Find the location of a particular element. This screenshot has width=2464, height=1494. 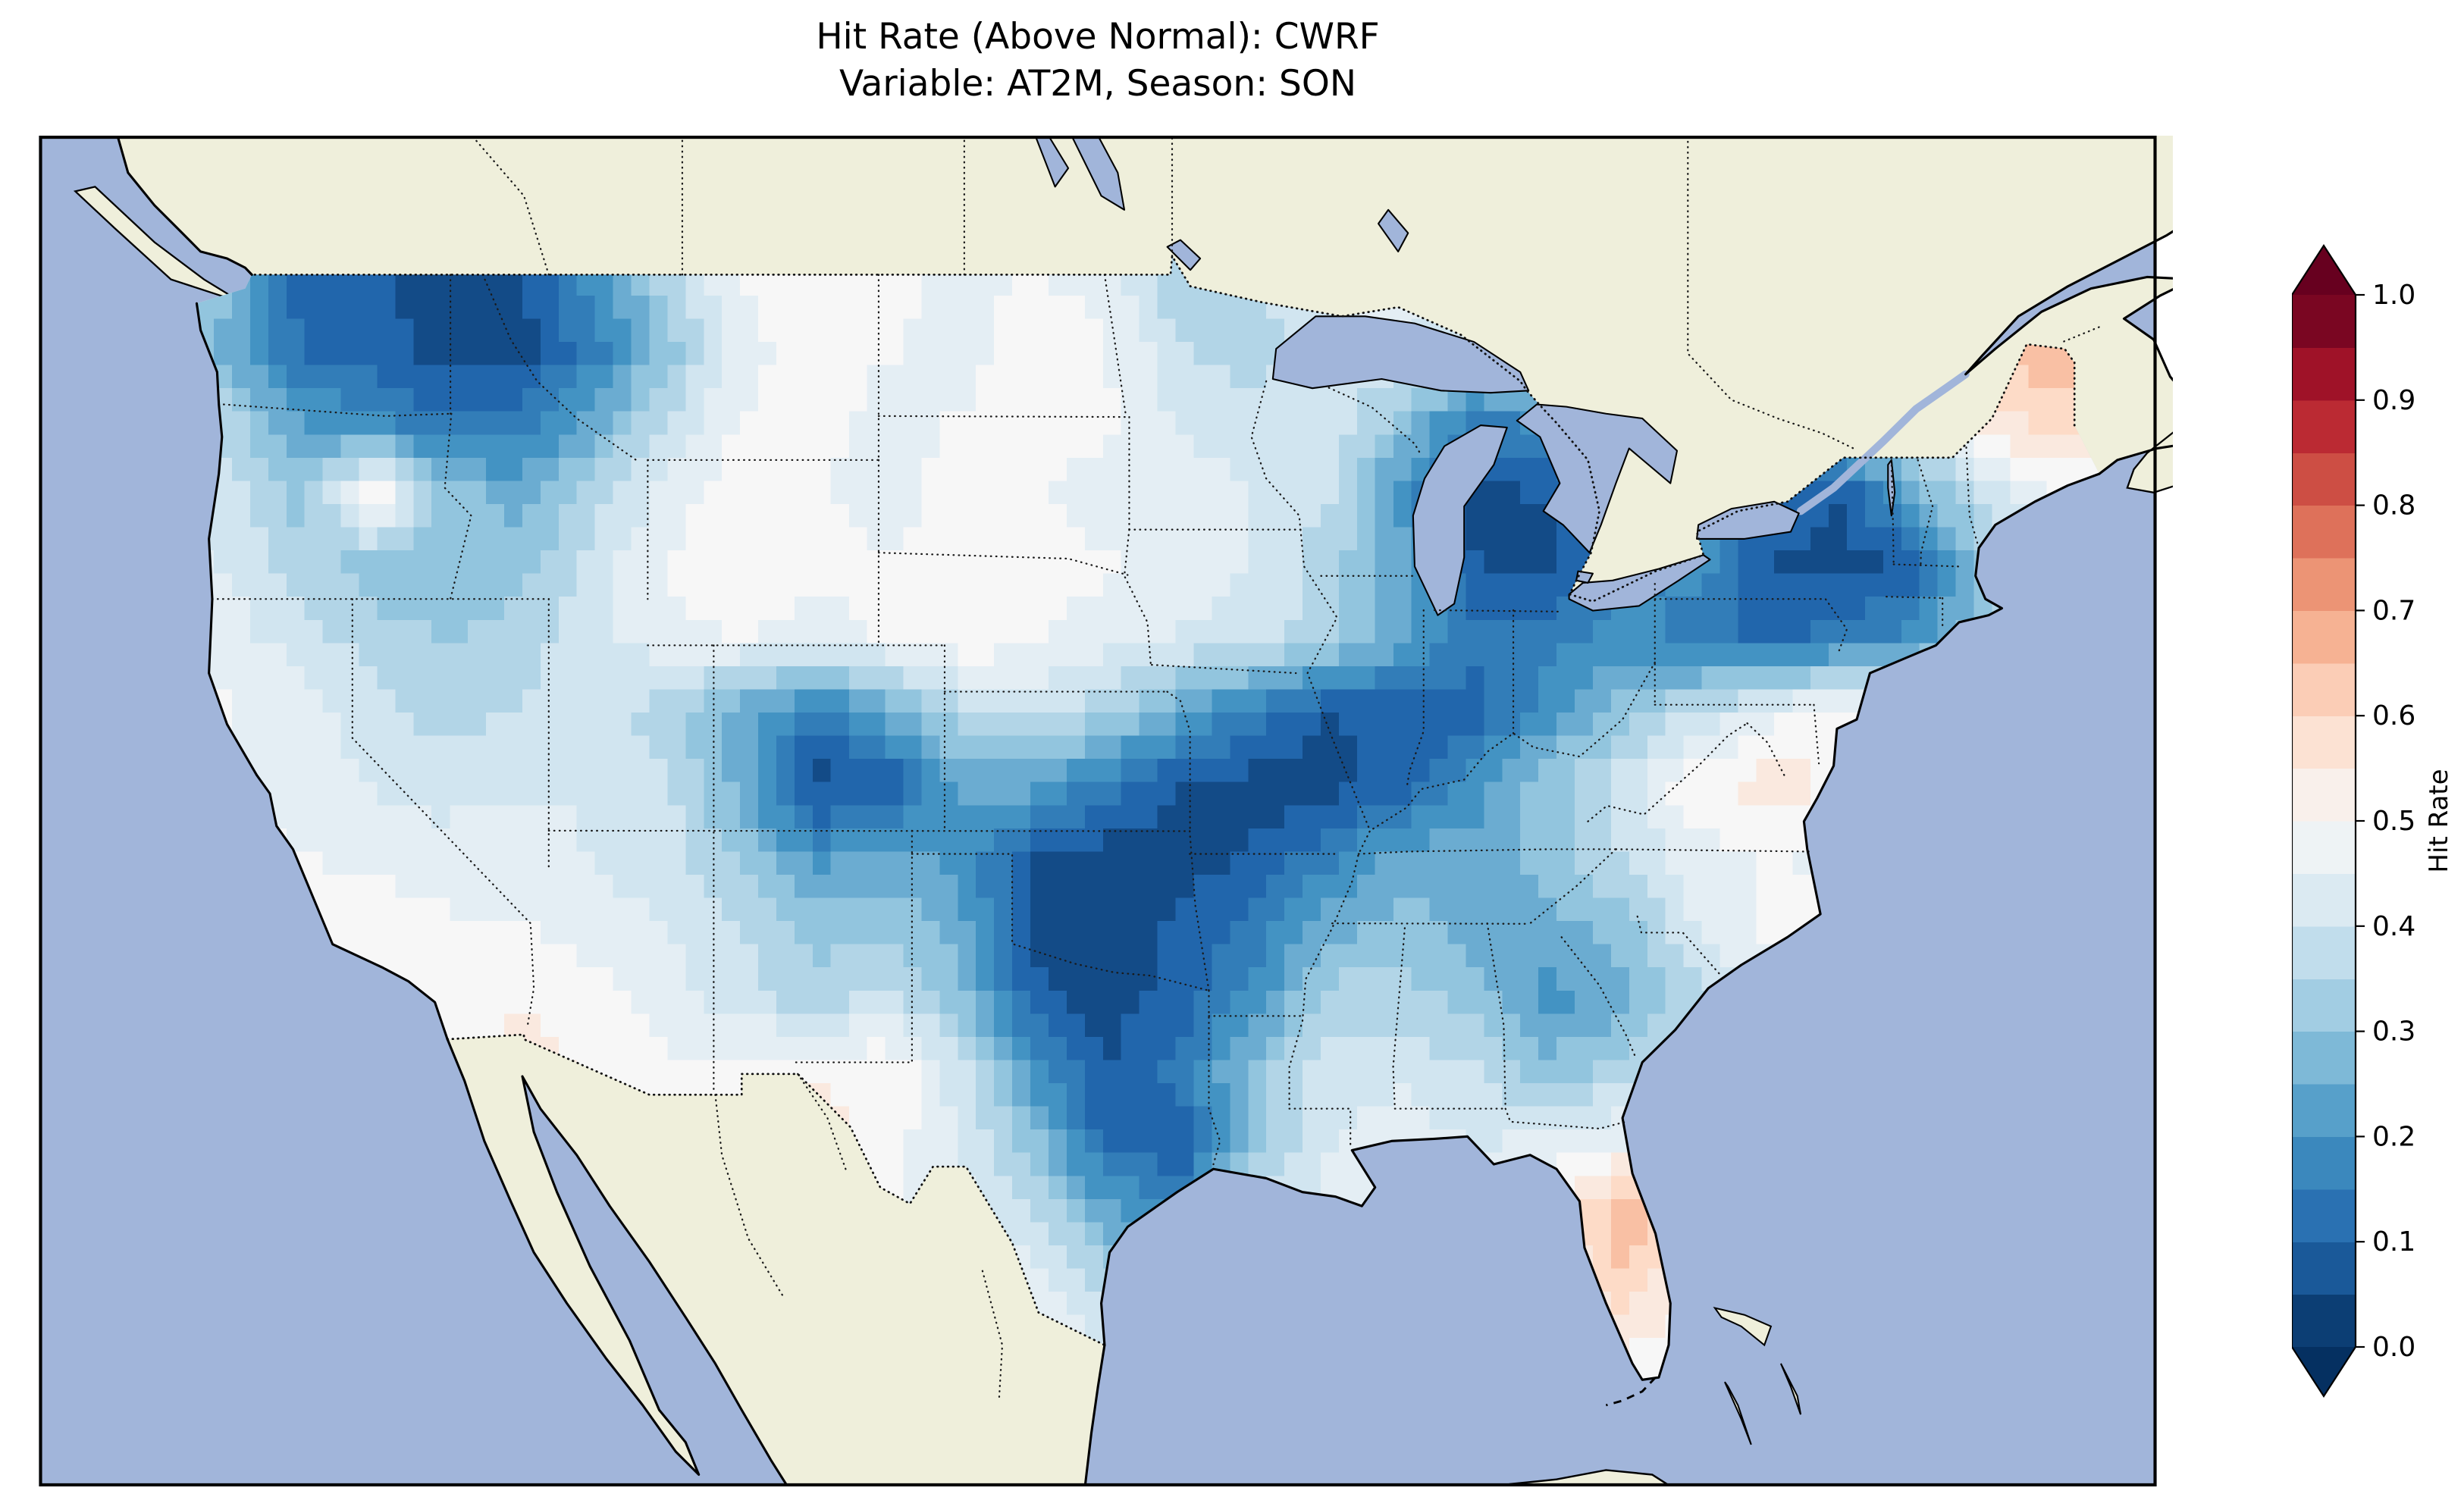

colorbar-tick-label: 1.0 is located at coordinates (2394, 295).